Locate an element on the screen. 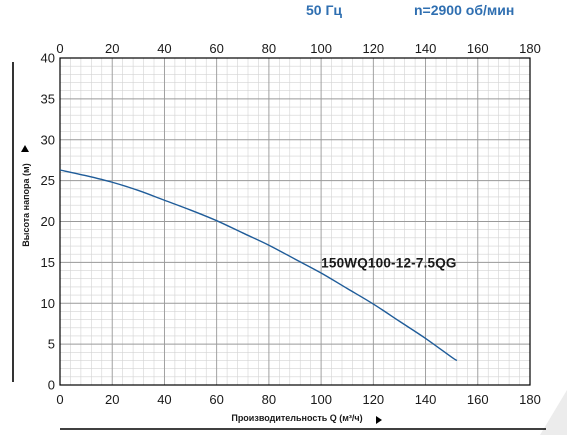 This screenshot has width=567, height=435. x-tick-label-bottom: 20 is located at coordinates (112, 399).